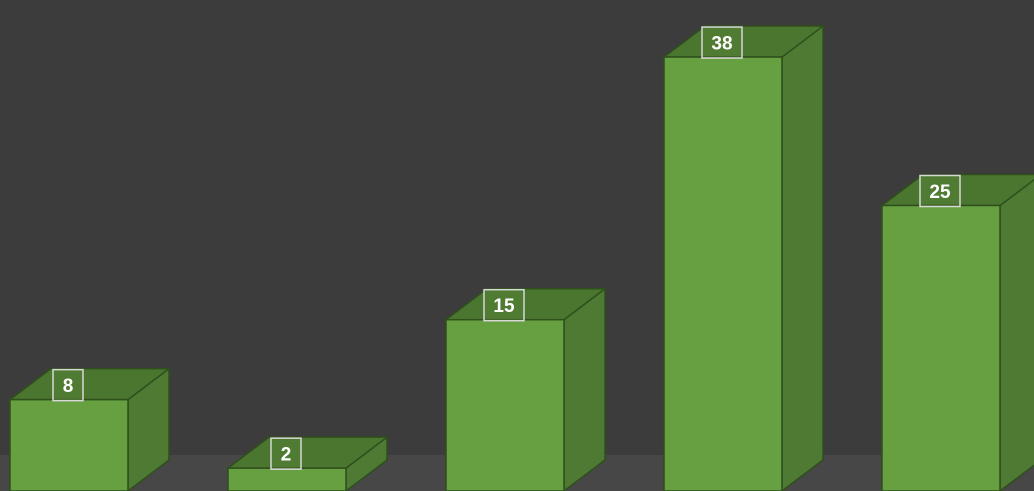 The height and width of the screenshot is (491, 1034). I want to click on data-label-text: 15, so click(504, 306).